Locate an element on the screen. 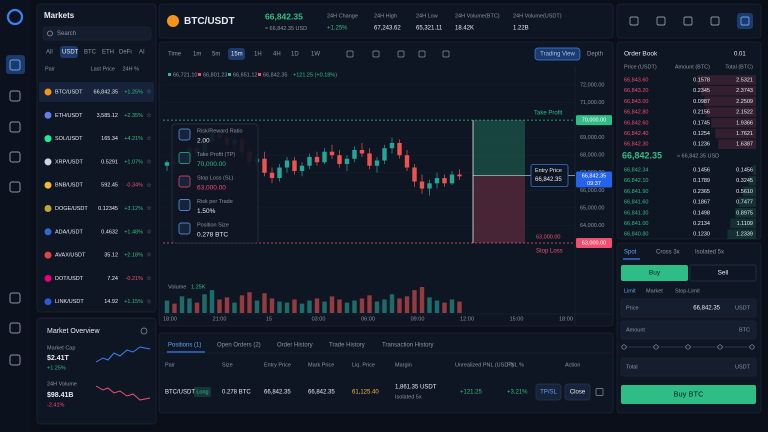  interval: Time is located at coordinates (175, 55).